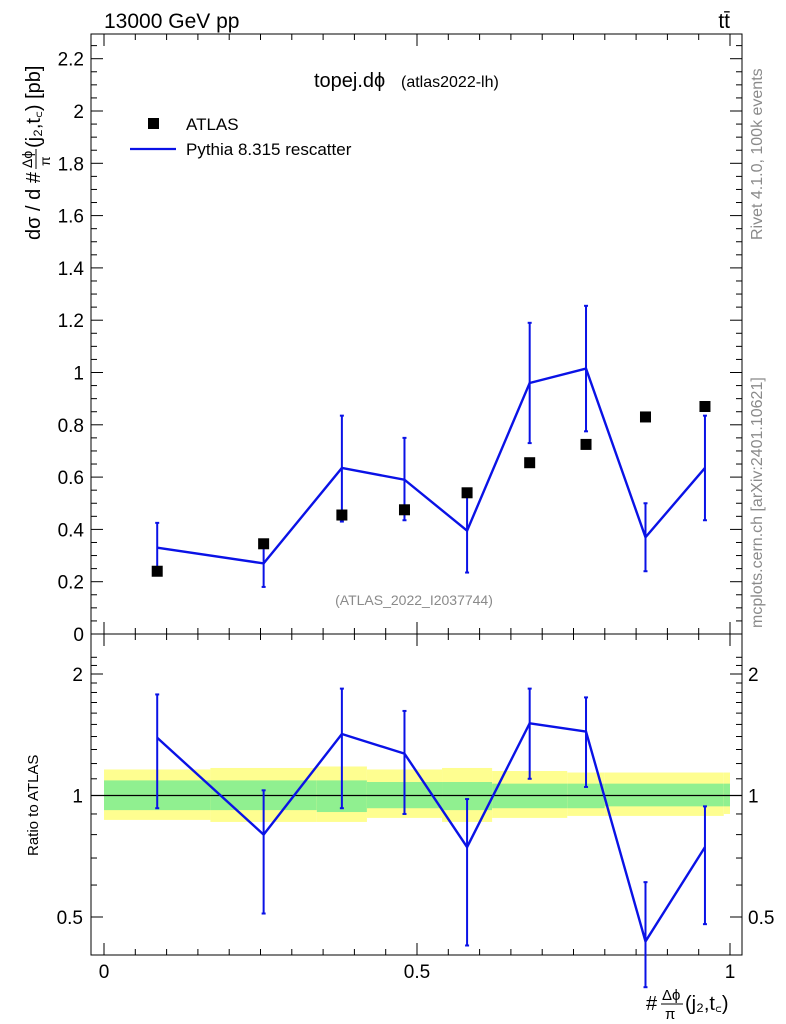  Describe the element at coordinates (71, 269) in the screenshot. I see `main-ytick-label: 1.4` at that location.